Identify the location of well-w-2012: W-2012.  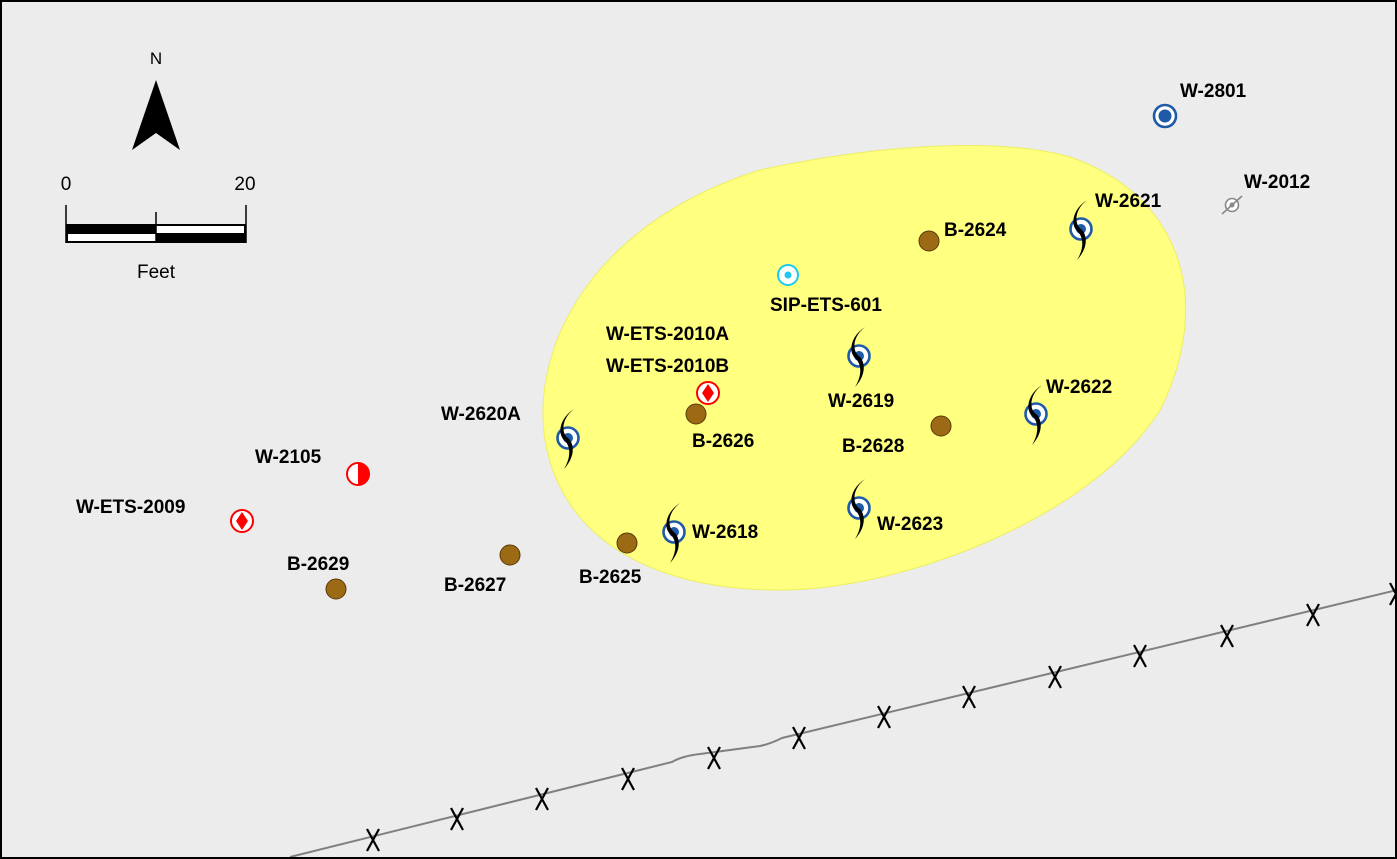
(1265, 193).